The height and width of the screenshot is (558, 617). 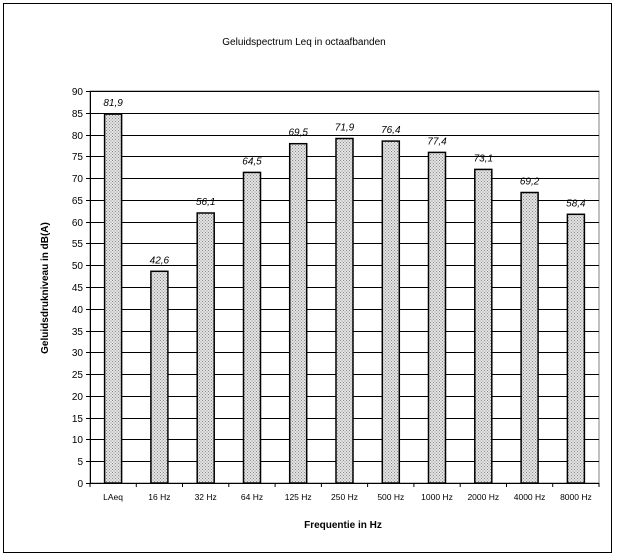 What do you see at coordinates (390, 497) in the screenshot?
I see `x-tick-label: 500 Hz` at bounding box center [390, 497].